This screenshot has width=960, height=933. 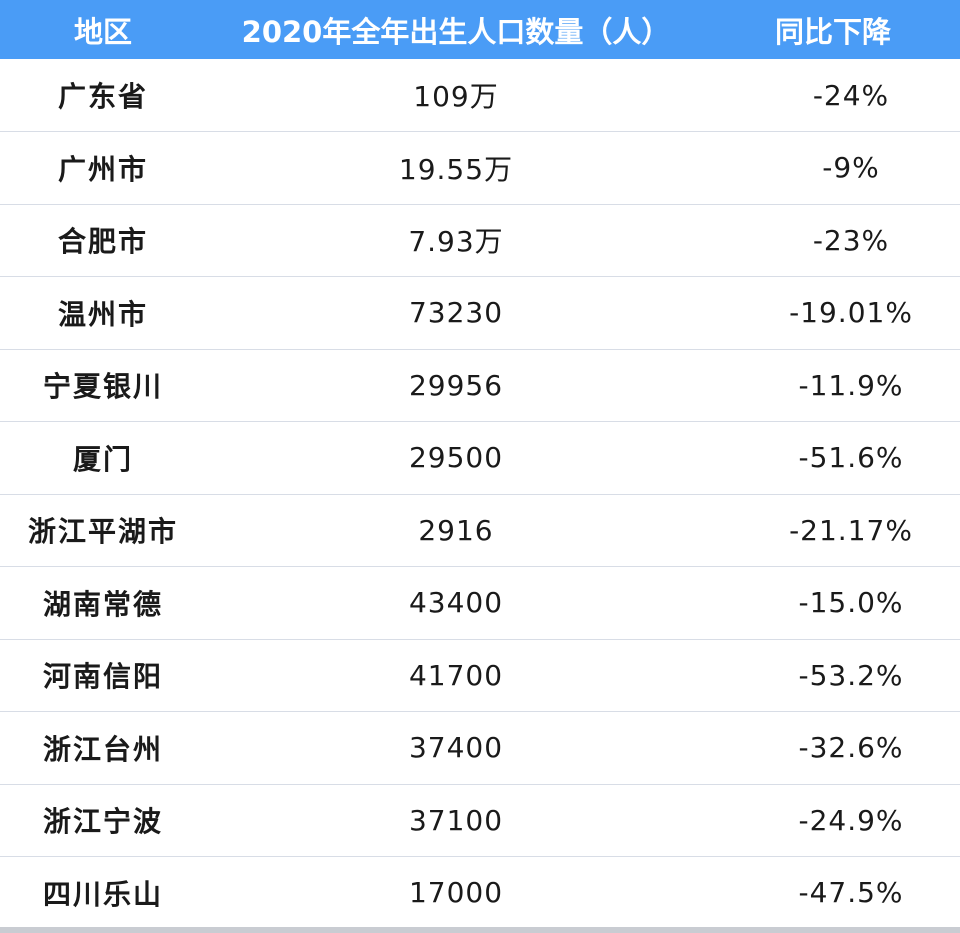 I want to click on table-header-row: 地区 2020年全年出生人口数量（人） 同比下降, so click(x=480, y=29).